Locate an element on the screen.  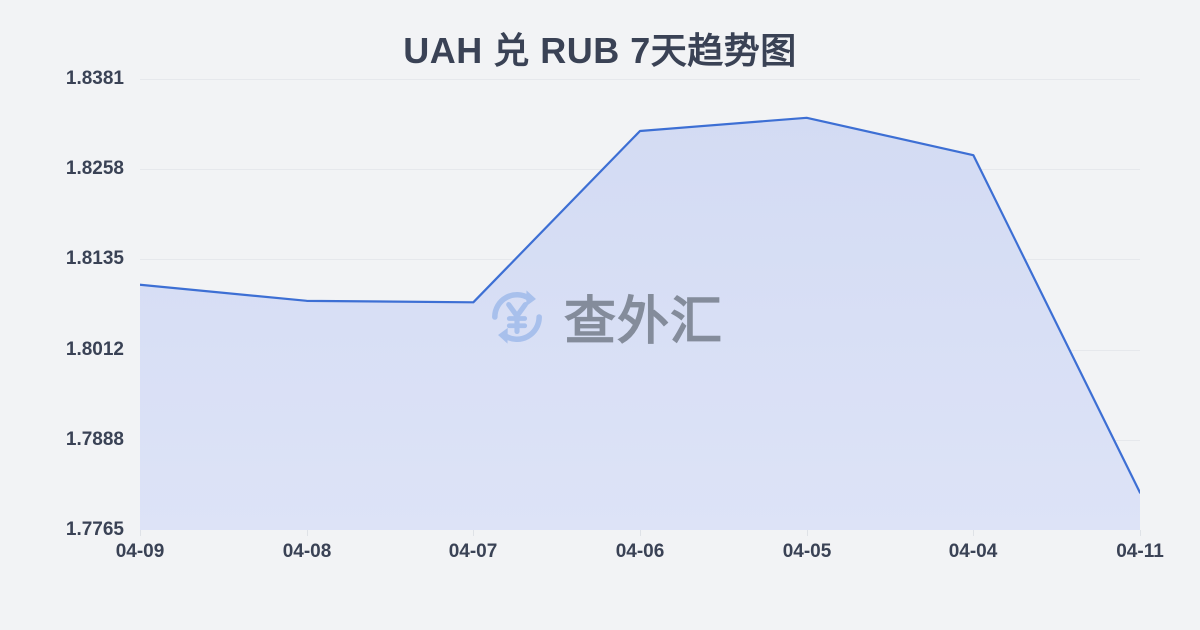
y-axis-tick-label: 1.8258 is located at coordinates (94, 168).